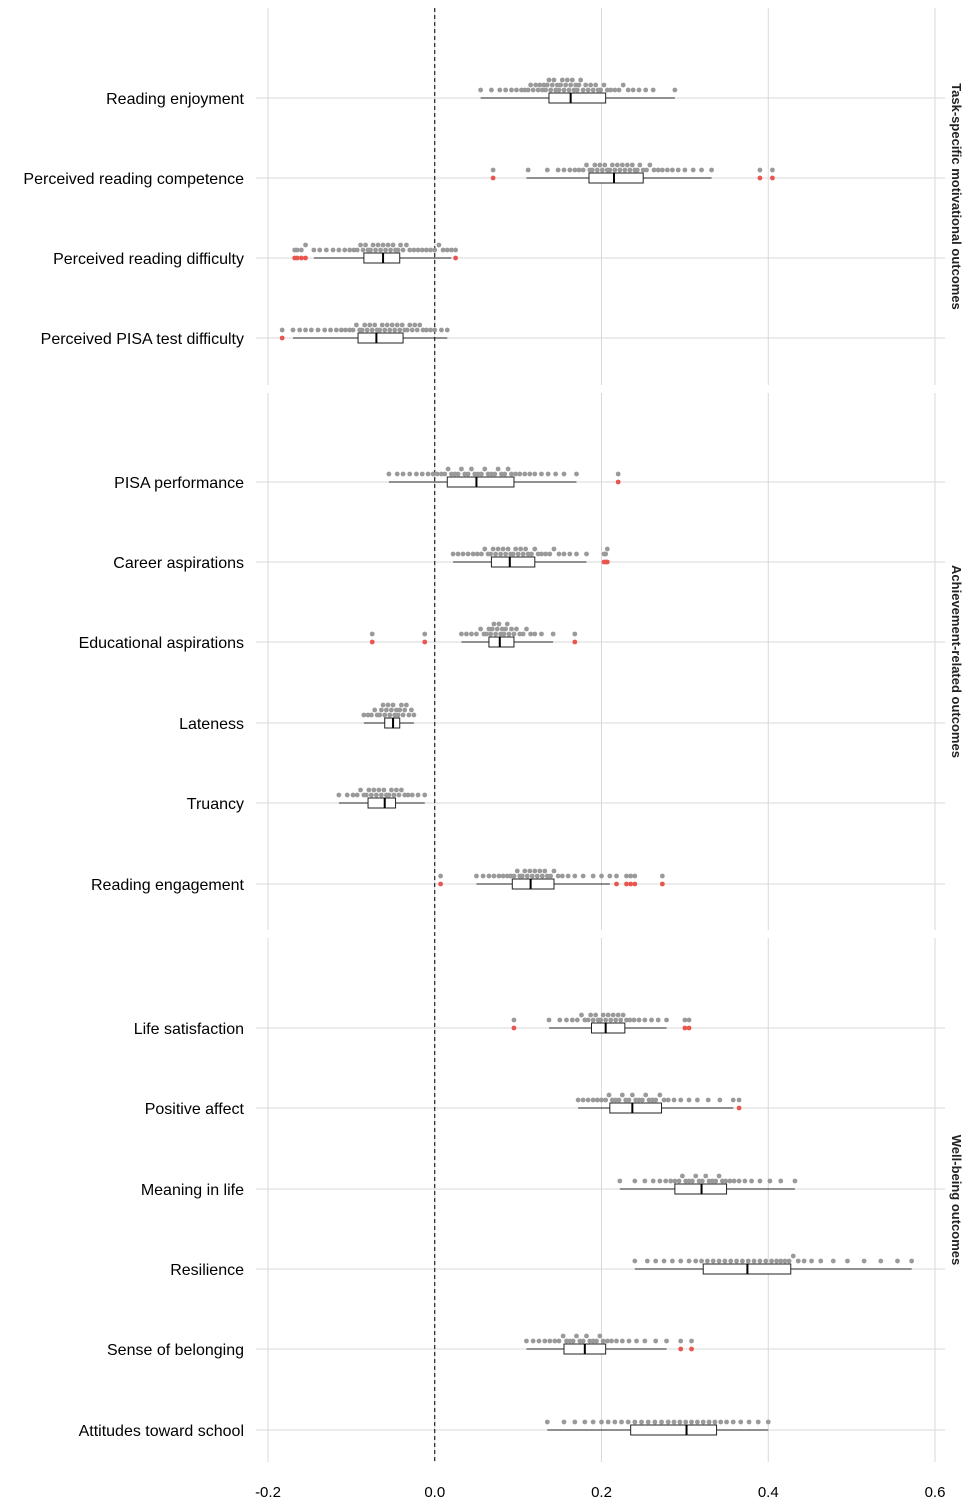  What do you see at coordinates (255, 255) in the screenshot?
I see `row-perceived-reading-difficulty: Perceived reading difficulty` at bounding box center [255, 255].